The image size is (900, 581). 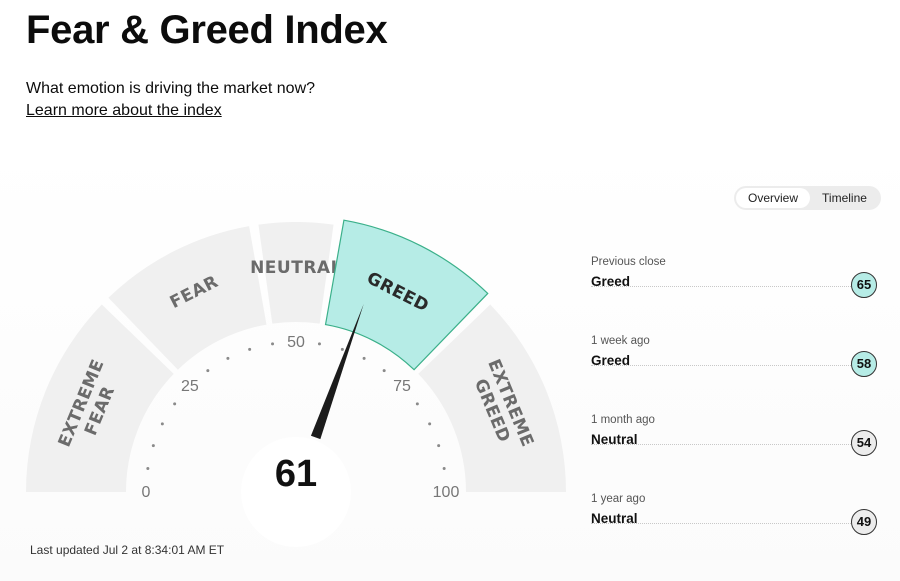 What do you see at coordinates (190, 386) in the screenshot?
I see `tick-label: 25` at bounding box center [190, 386].